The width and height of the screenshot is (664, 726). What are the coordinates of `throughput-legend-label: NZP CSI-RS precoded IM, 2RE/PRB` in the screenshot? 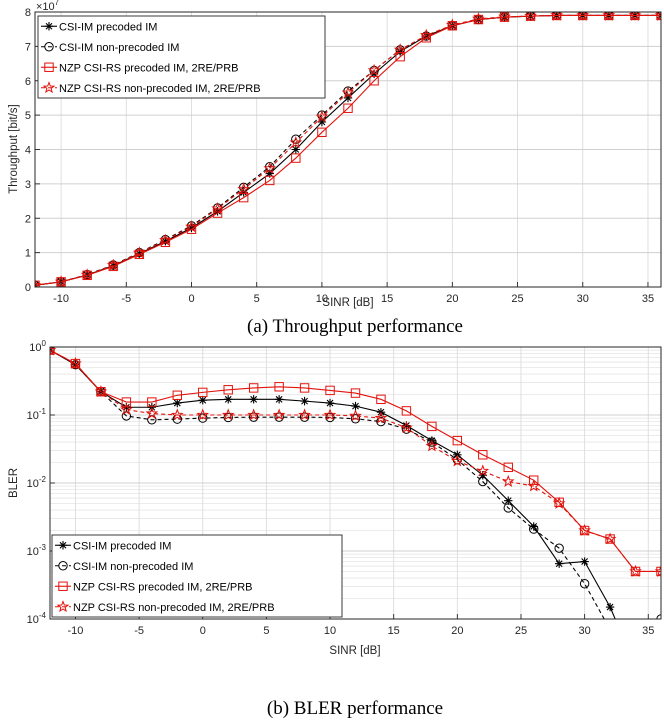 It's located at (149, 68).